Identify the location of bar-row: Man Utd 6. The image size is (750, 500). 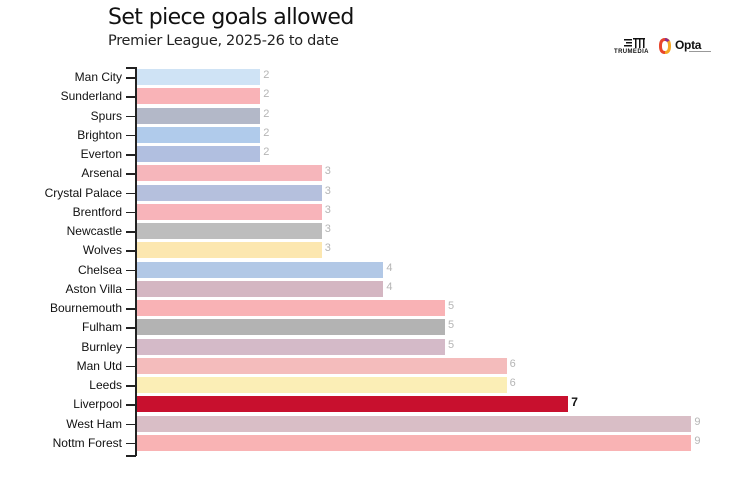
(375, 366).